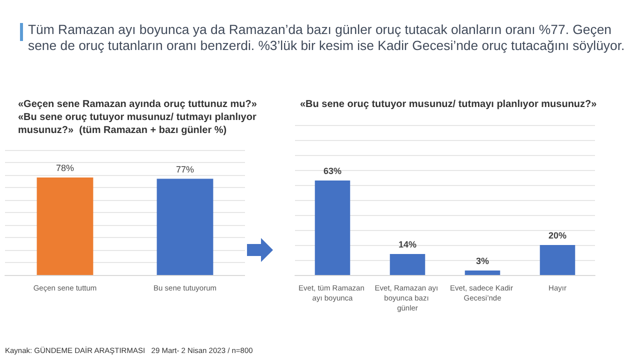 This screenshot has height=360, width=640. What do you see at coordinates (65, 168) in the screenshot?
I see `data-label: 78%` at bounding box center [65, 168].